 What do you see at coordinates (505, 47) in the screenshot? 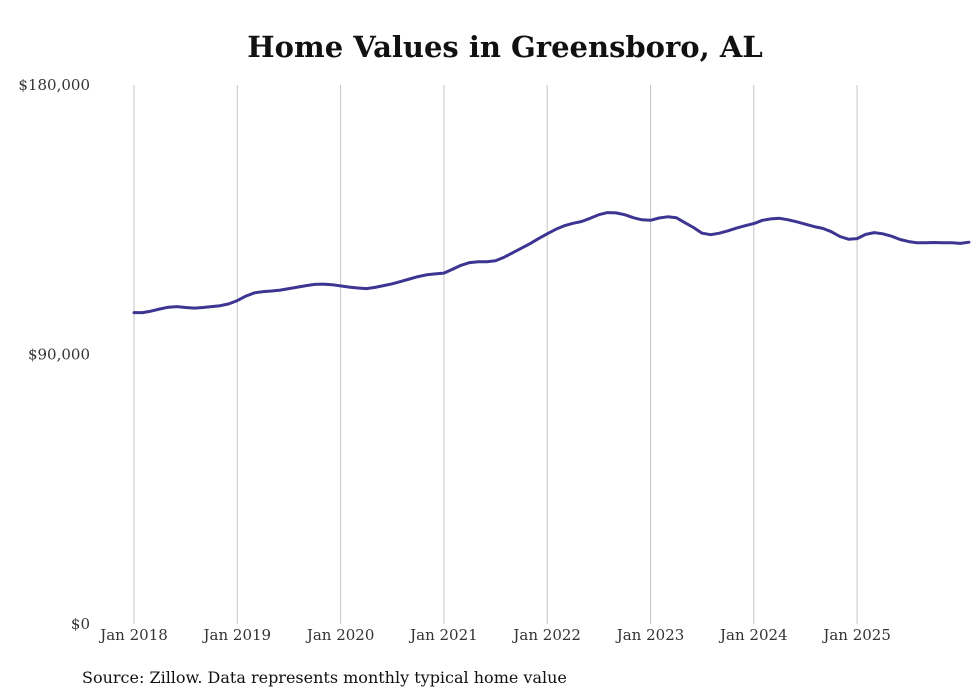
I see `chart-title: Home Values in Greensboro, AL` at bounding box center [505, 47].